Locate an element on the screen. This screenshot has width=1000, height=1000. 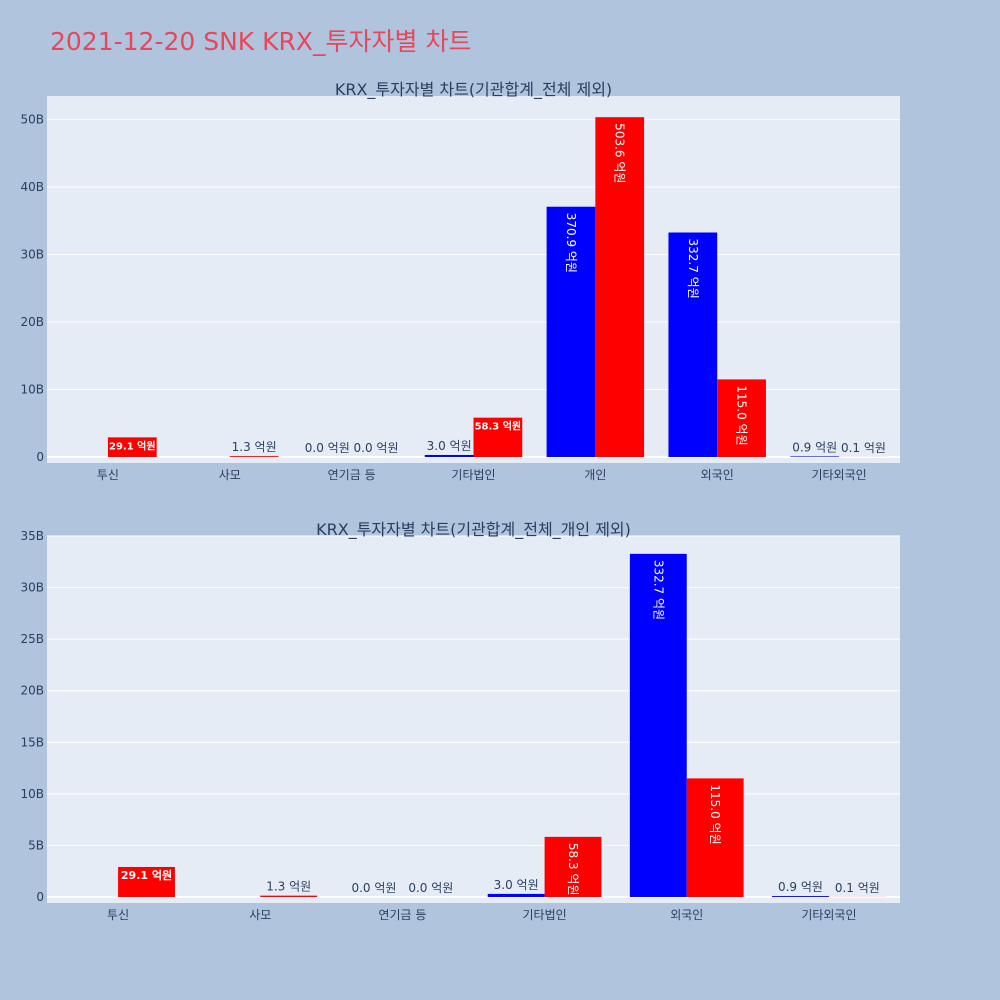
y-tick-label: 5B is located at coordinates (36, 845).